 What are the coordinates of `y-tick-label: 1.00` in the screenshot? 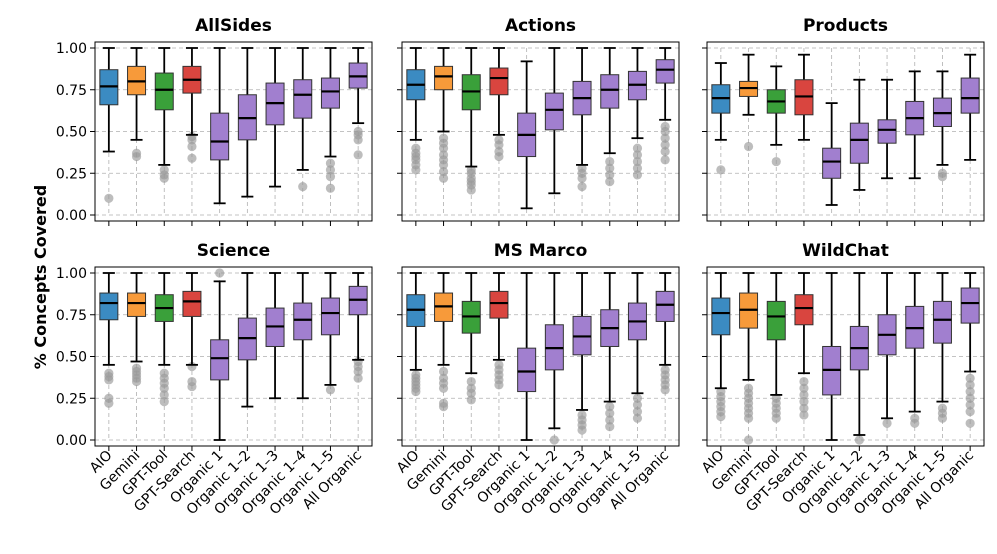 It's located at (71, 274).